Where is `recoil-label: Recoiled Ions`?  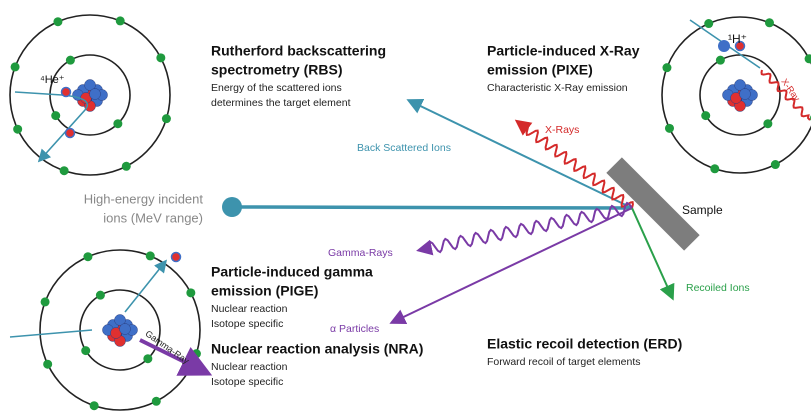 recoil-label: Recoiled Ions is located at coordinates (718, 288).